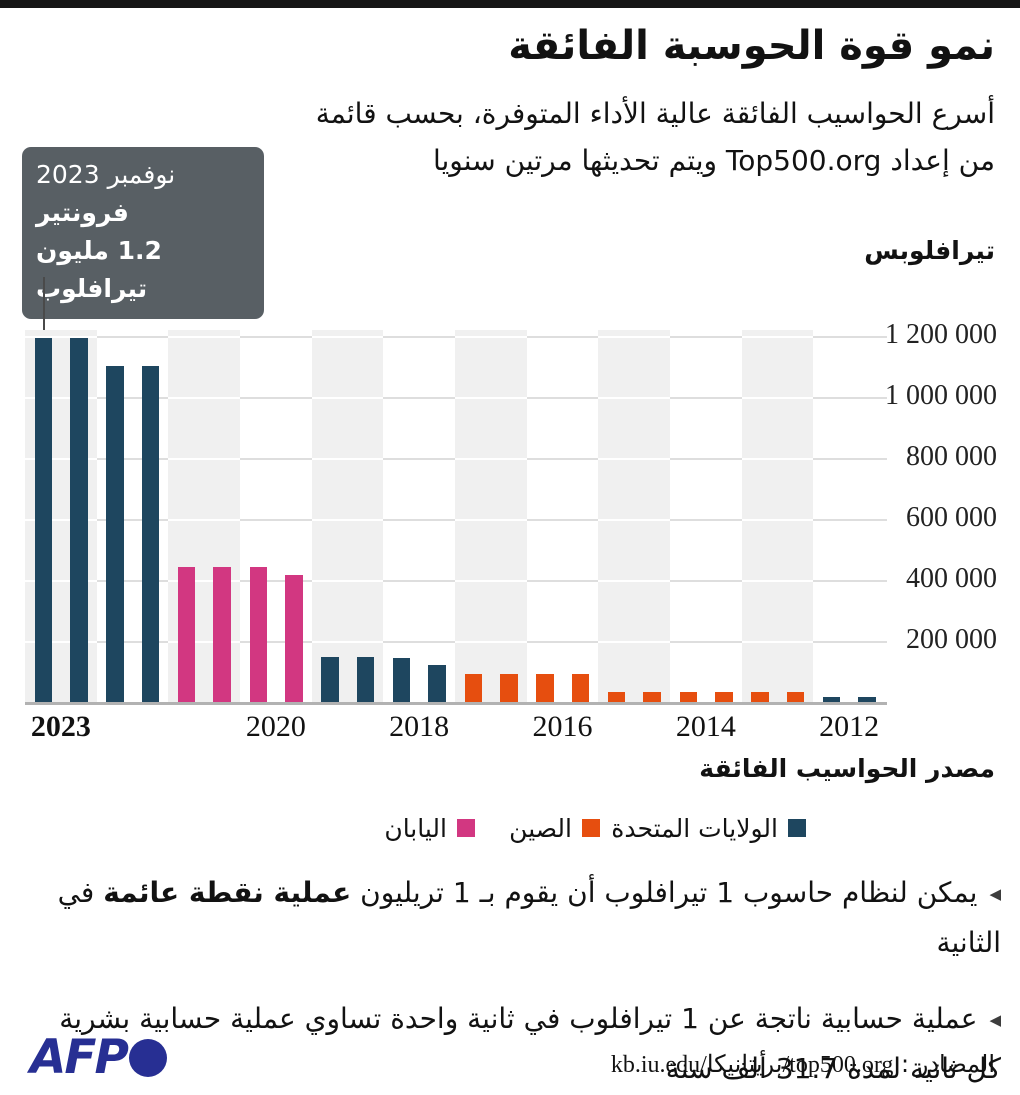  Describe the element at coordinates (760, 697) in the screenshot. I see `bar-2013-nov` at that location.